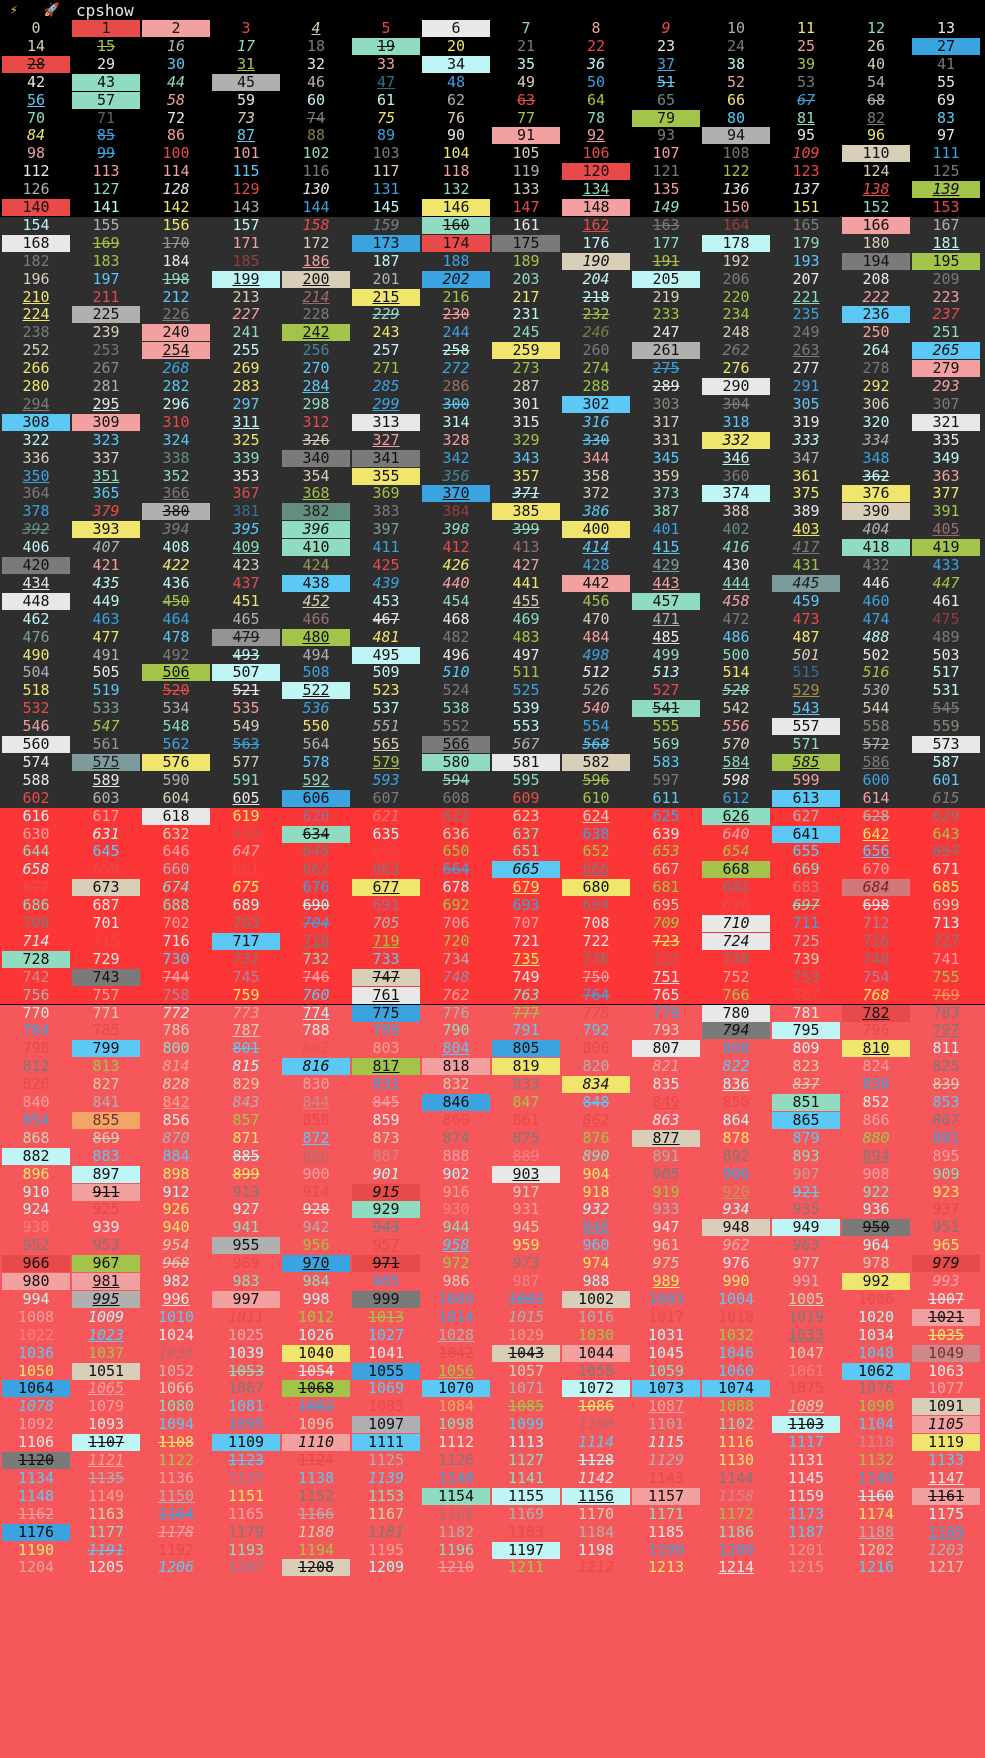  What do you see at coordinates (456, 1085) in the screenshot?
I see `codepoint-cell: 832` at bounding box center [456, 1085].